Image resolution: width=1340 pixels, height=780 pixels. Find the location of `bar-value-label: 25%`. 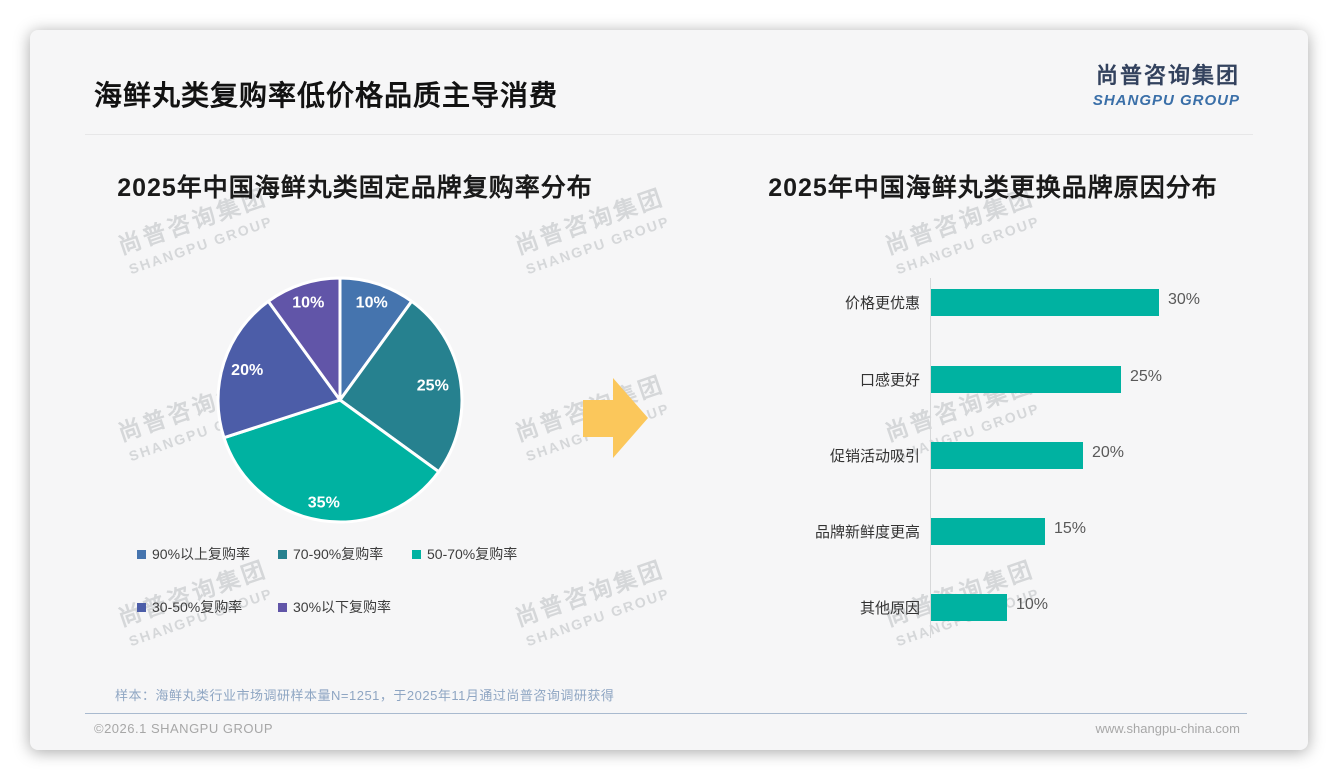

bar-value-label: 25% is located at coordinates (1146, 376).